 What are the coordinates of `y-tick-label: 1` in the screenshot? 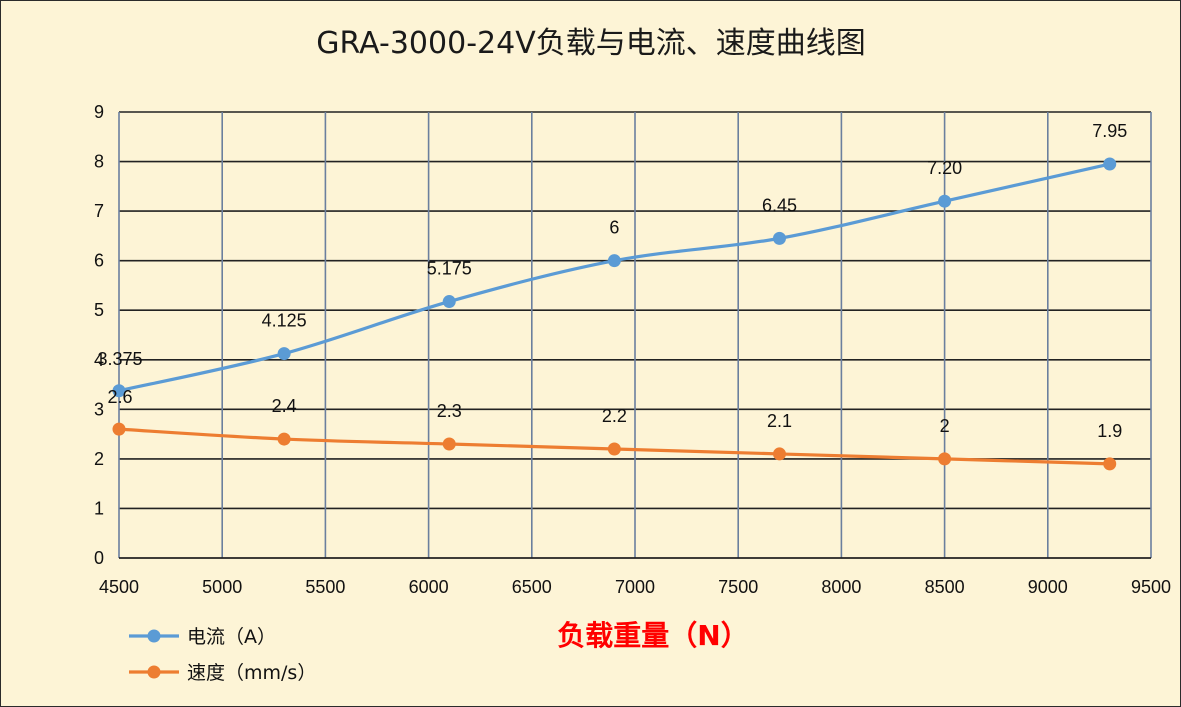 It's located at (99, 508).